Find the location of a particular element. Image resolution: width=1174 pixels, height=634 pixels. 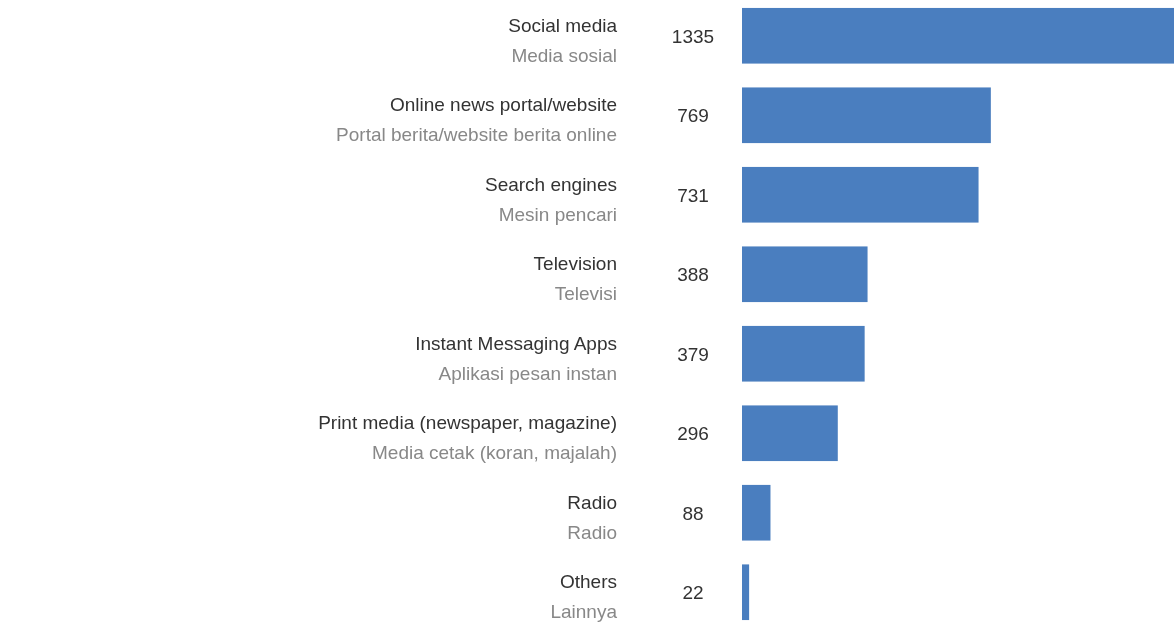

data-label: 22 is located at coordinates (693, 593).